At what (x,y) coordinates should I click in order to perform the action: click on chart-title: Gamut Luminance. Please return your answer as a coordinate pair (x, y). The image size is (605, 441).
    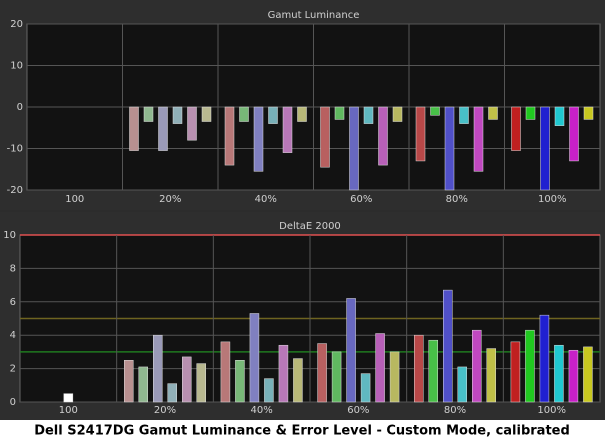
    Looking at the image, I should click on (314, 15).